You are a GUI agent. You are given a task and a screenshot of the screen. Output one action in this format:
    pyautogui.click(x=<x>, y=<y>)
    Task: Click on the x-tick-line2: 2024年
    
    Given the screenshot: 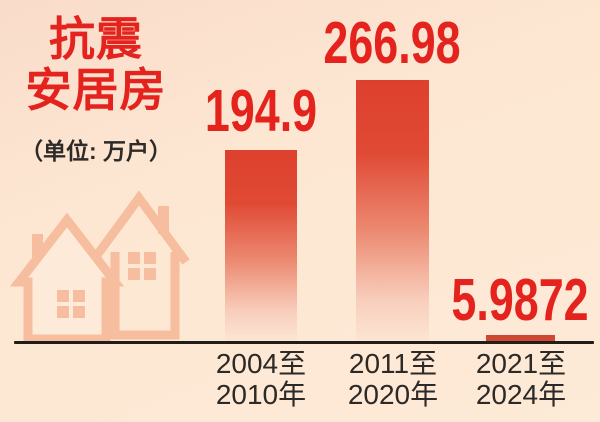 What is the action you would take?
    pyautogui.click(x=521, y=394)
    